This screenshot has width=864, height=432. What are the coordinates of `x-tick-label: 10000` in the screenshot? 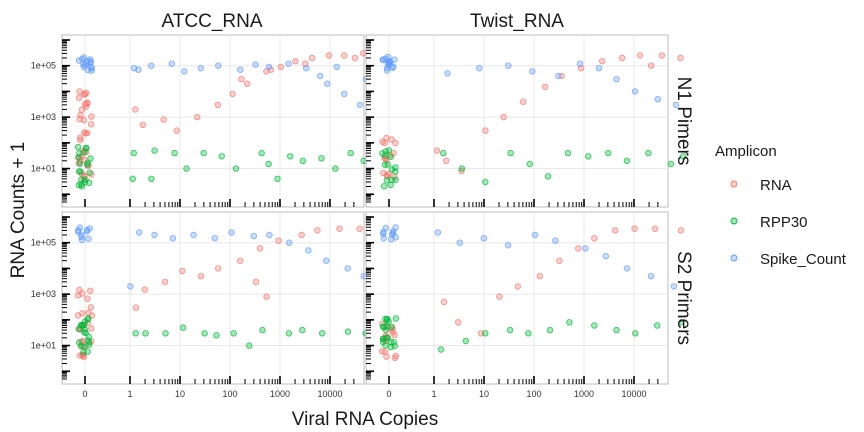 It's located at (633, 394).